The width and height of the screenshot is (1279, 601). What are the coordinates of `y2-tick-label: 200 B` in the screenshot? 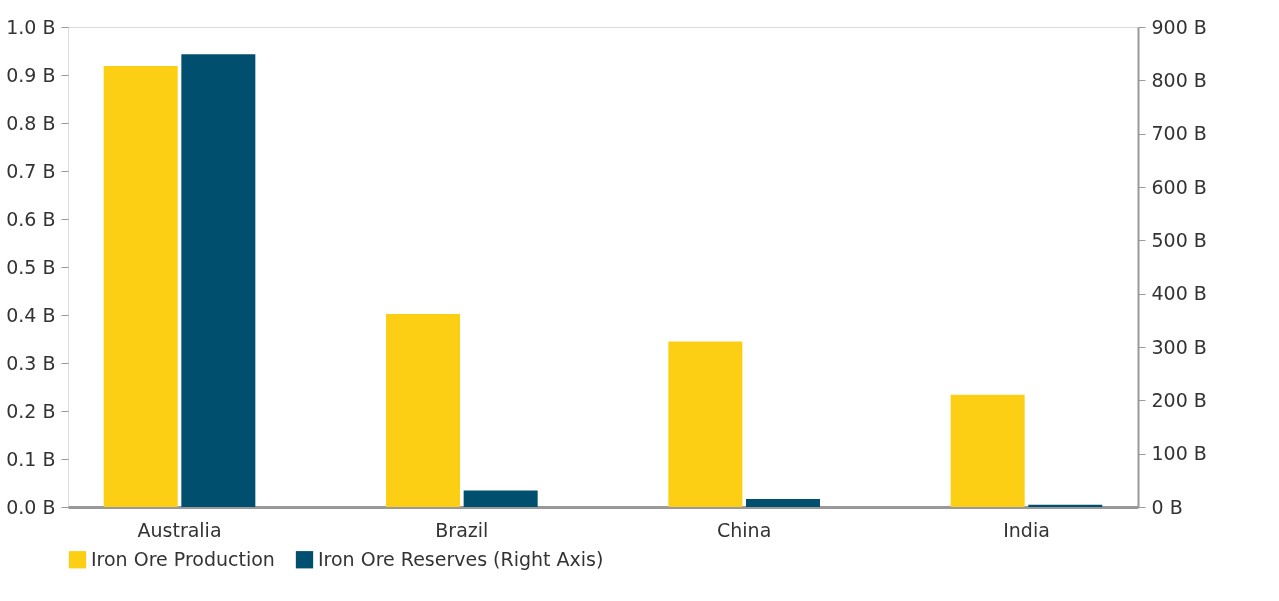 It's located at (1179, 399).